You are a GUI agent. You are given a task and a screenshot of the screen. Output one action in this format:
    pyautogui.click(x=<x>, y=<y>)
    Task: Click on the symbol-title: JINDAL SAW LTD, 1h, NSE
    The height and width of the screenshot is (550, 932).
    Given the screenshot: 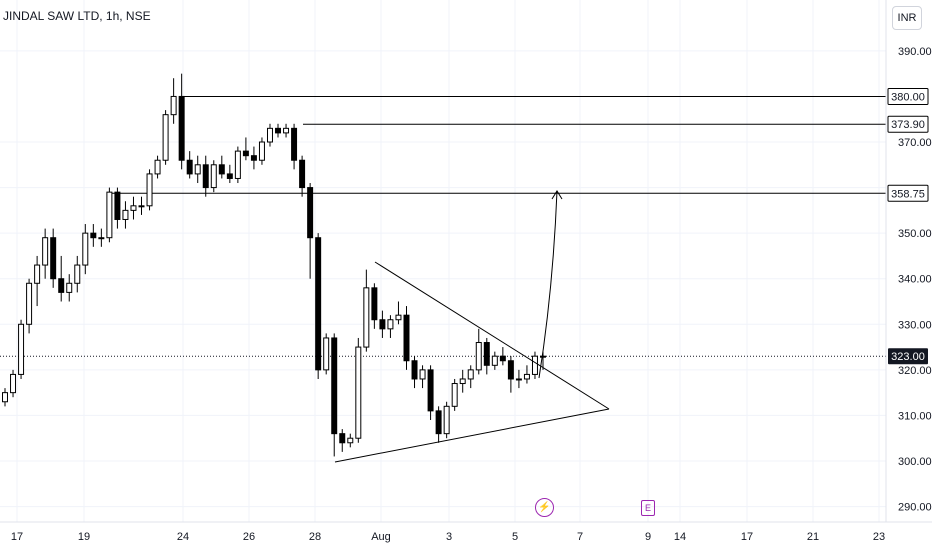 What is the action you would take?
    pyautogui.click(x=77, y=16)
    